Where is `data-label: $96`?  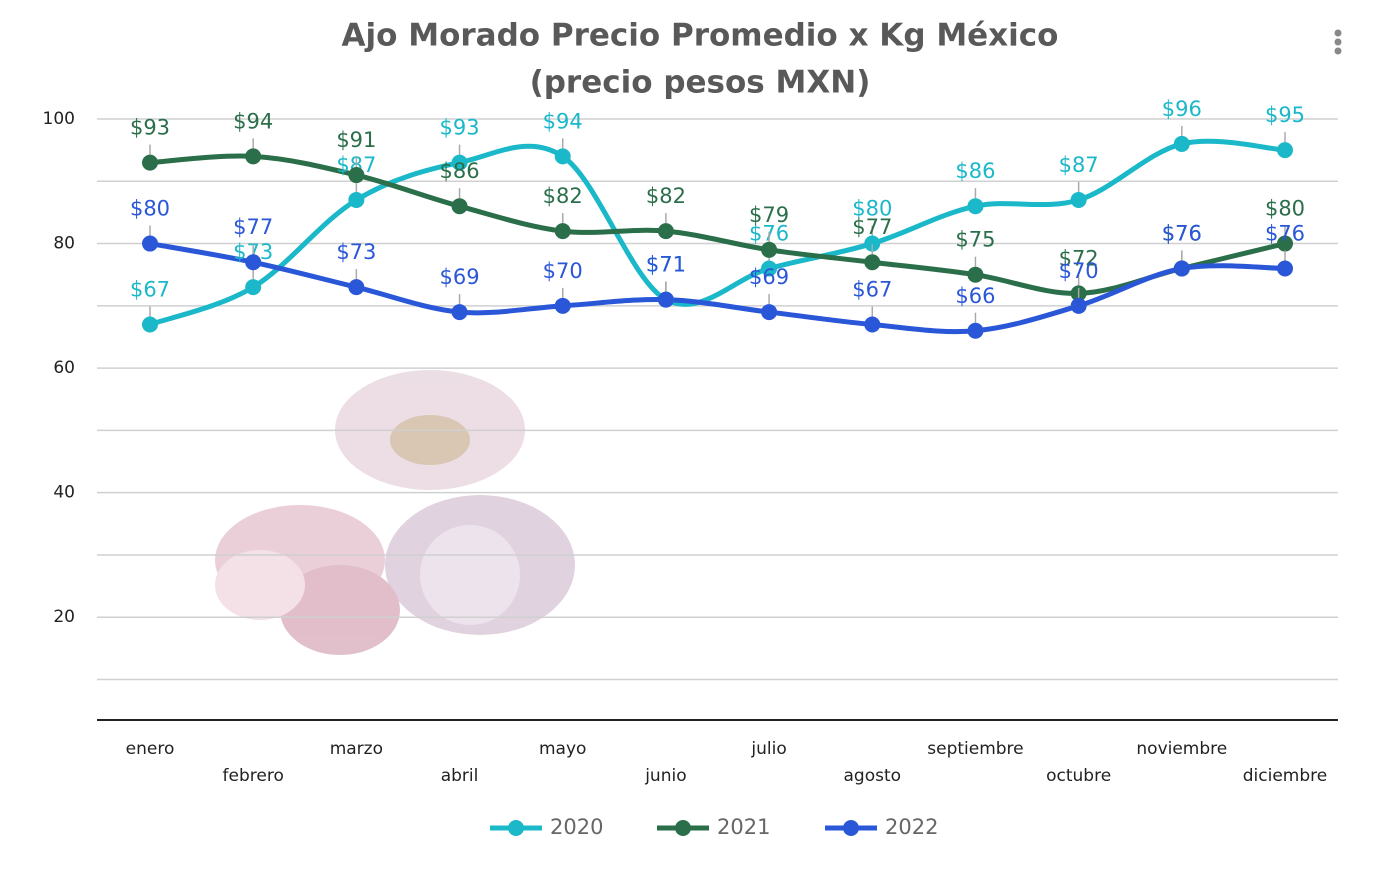
data-label: $96 is located at coordinates (1182, 109).